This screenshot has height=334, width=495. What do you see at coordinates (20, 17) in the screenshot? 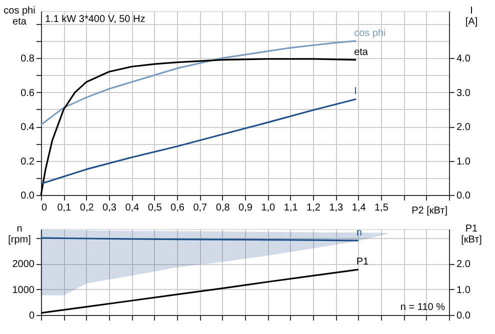
I see `y-axis-title: cos phi eta` at bounding box center [20, 17].